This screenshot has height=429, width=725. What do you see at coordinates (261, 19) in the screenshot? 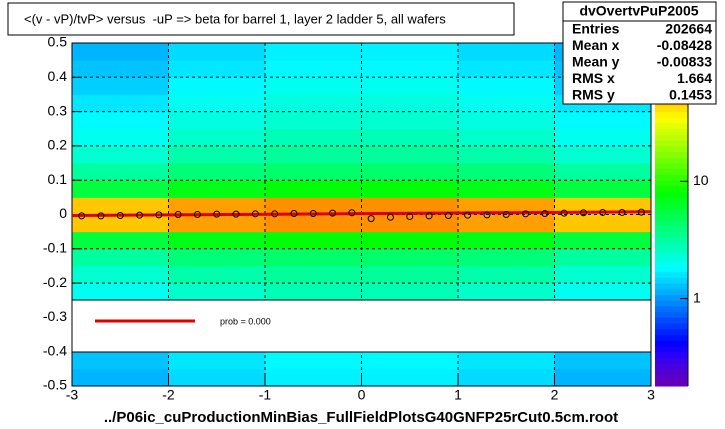
I see `title-box` at bounding box center [261, 19].